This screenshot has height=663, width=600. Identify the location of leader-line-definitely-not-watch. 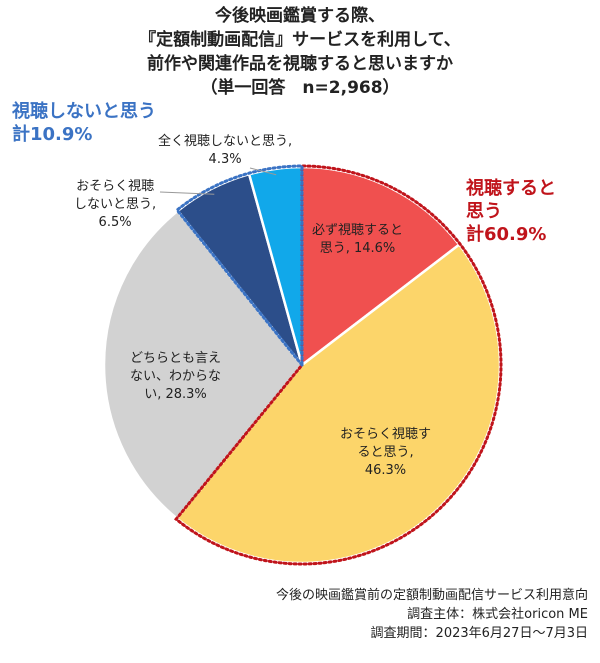
(263, 171).